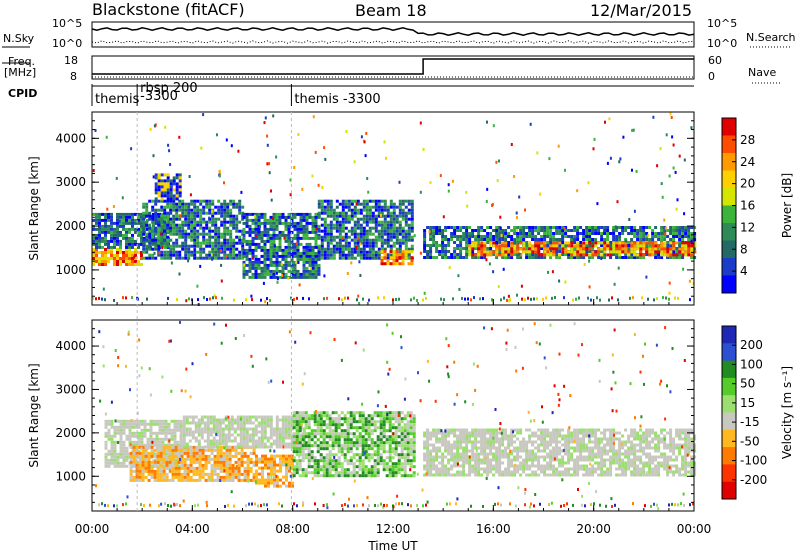 Image resolution: width=800 pixels, height=554 pixels. Describe the element at coordinates (73, 76) in the screenshot. I see `freq-left-tick-bottom: 8` at that location.